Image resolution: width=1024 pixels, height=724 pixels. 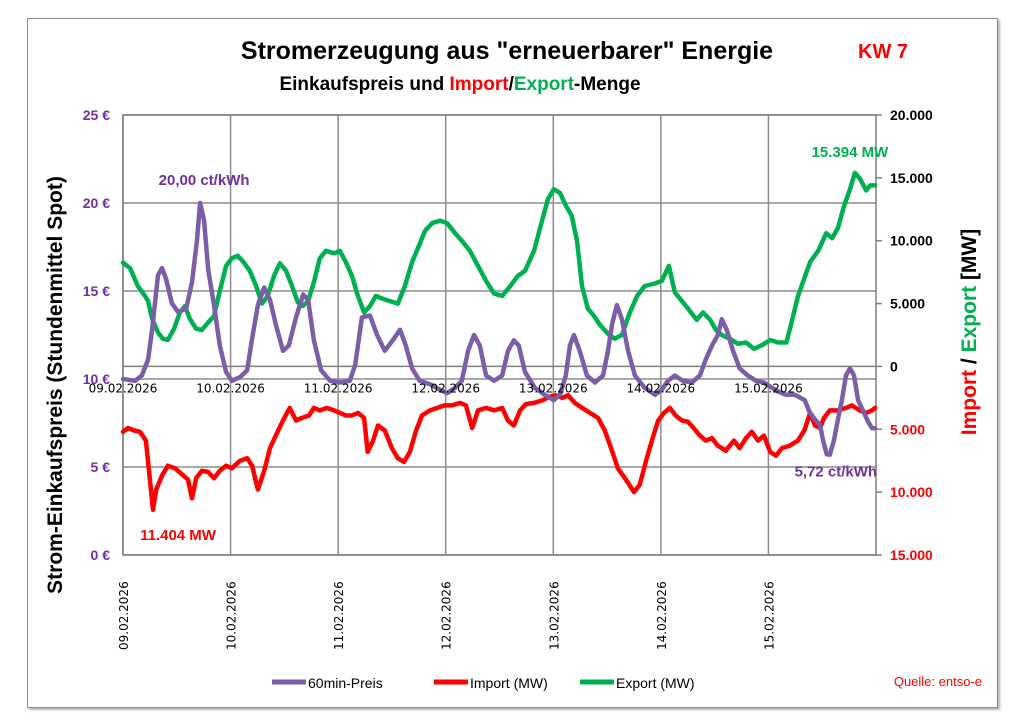 What do you see at coordinates (769, 615) in the screenshot?
I see `x-tick-label: 15.02.2026` at bounding box center [769, 615].